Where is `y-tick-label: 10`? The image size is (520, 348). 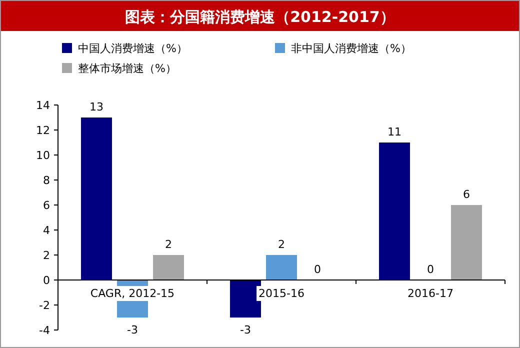 y-tick-label: 10 is located at coordinates (43, 155).